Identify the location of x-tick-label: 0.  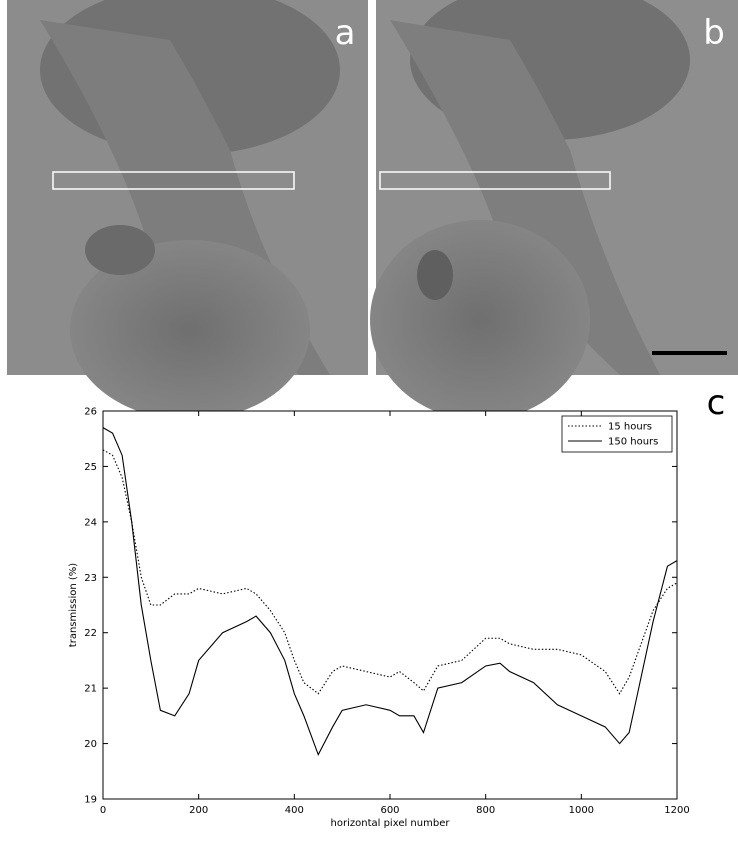
(103, 810).